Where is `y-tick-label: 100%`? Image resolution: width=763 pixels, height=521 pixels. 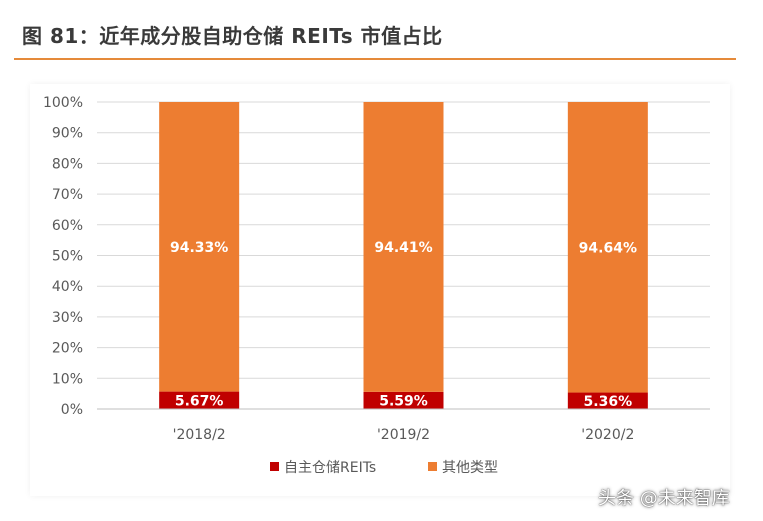
y-tick-label: 100% is located at coordinates (63, 103).